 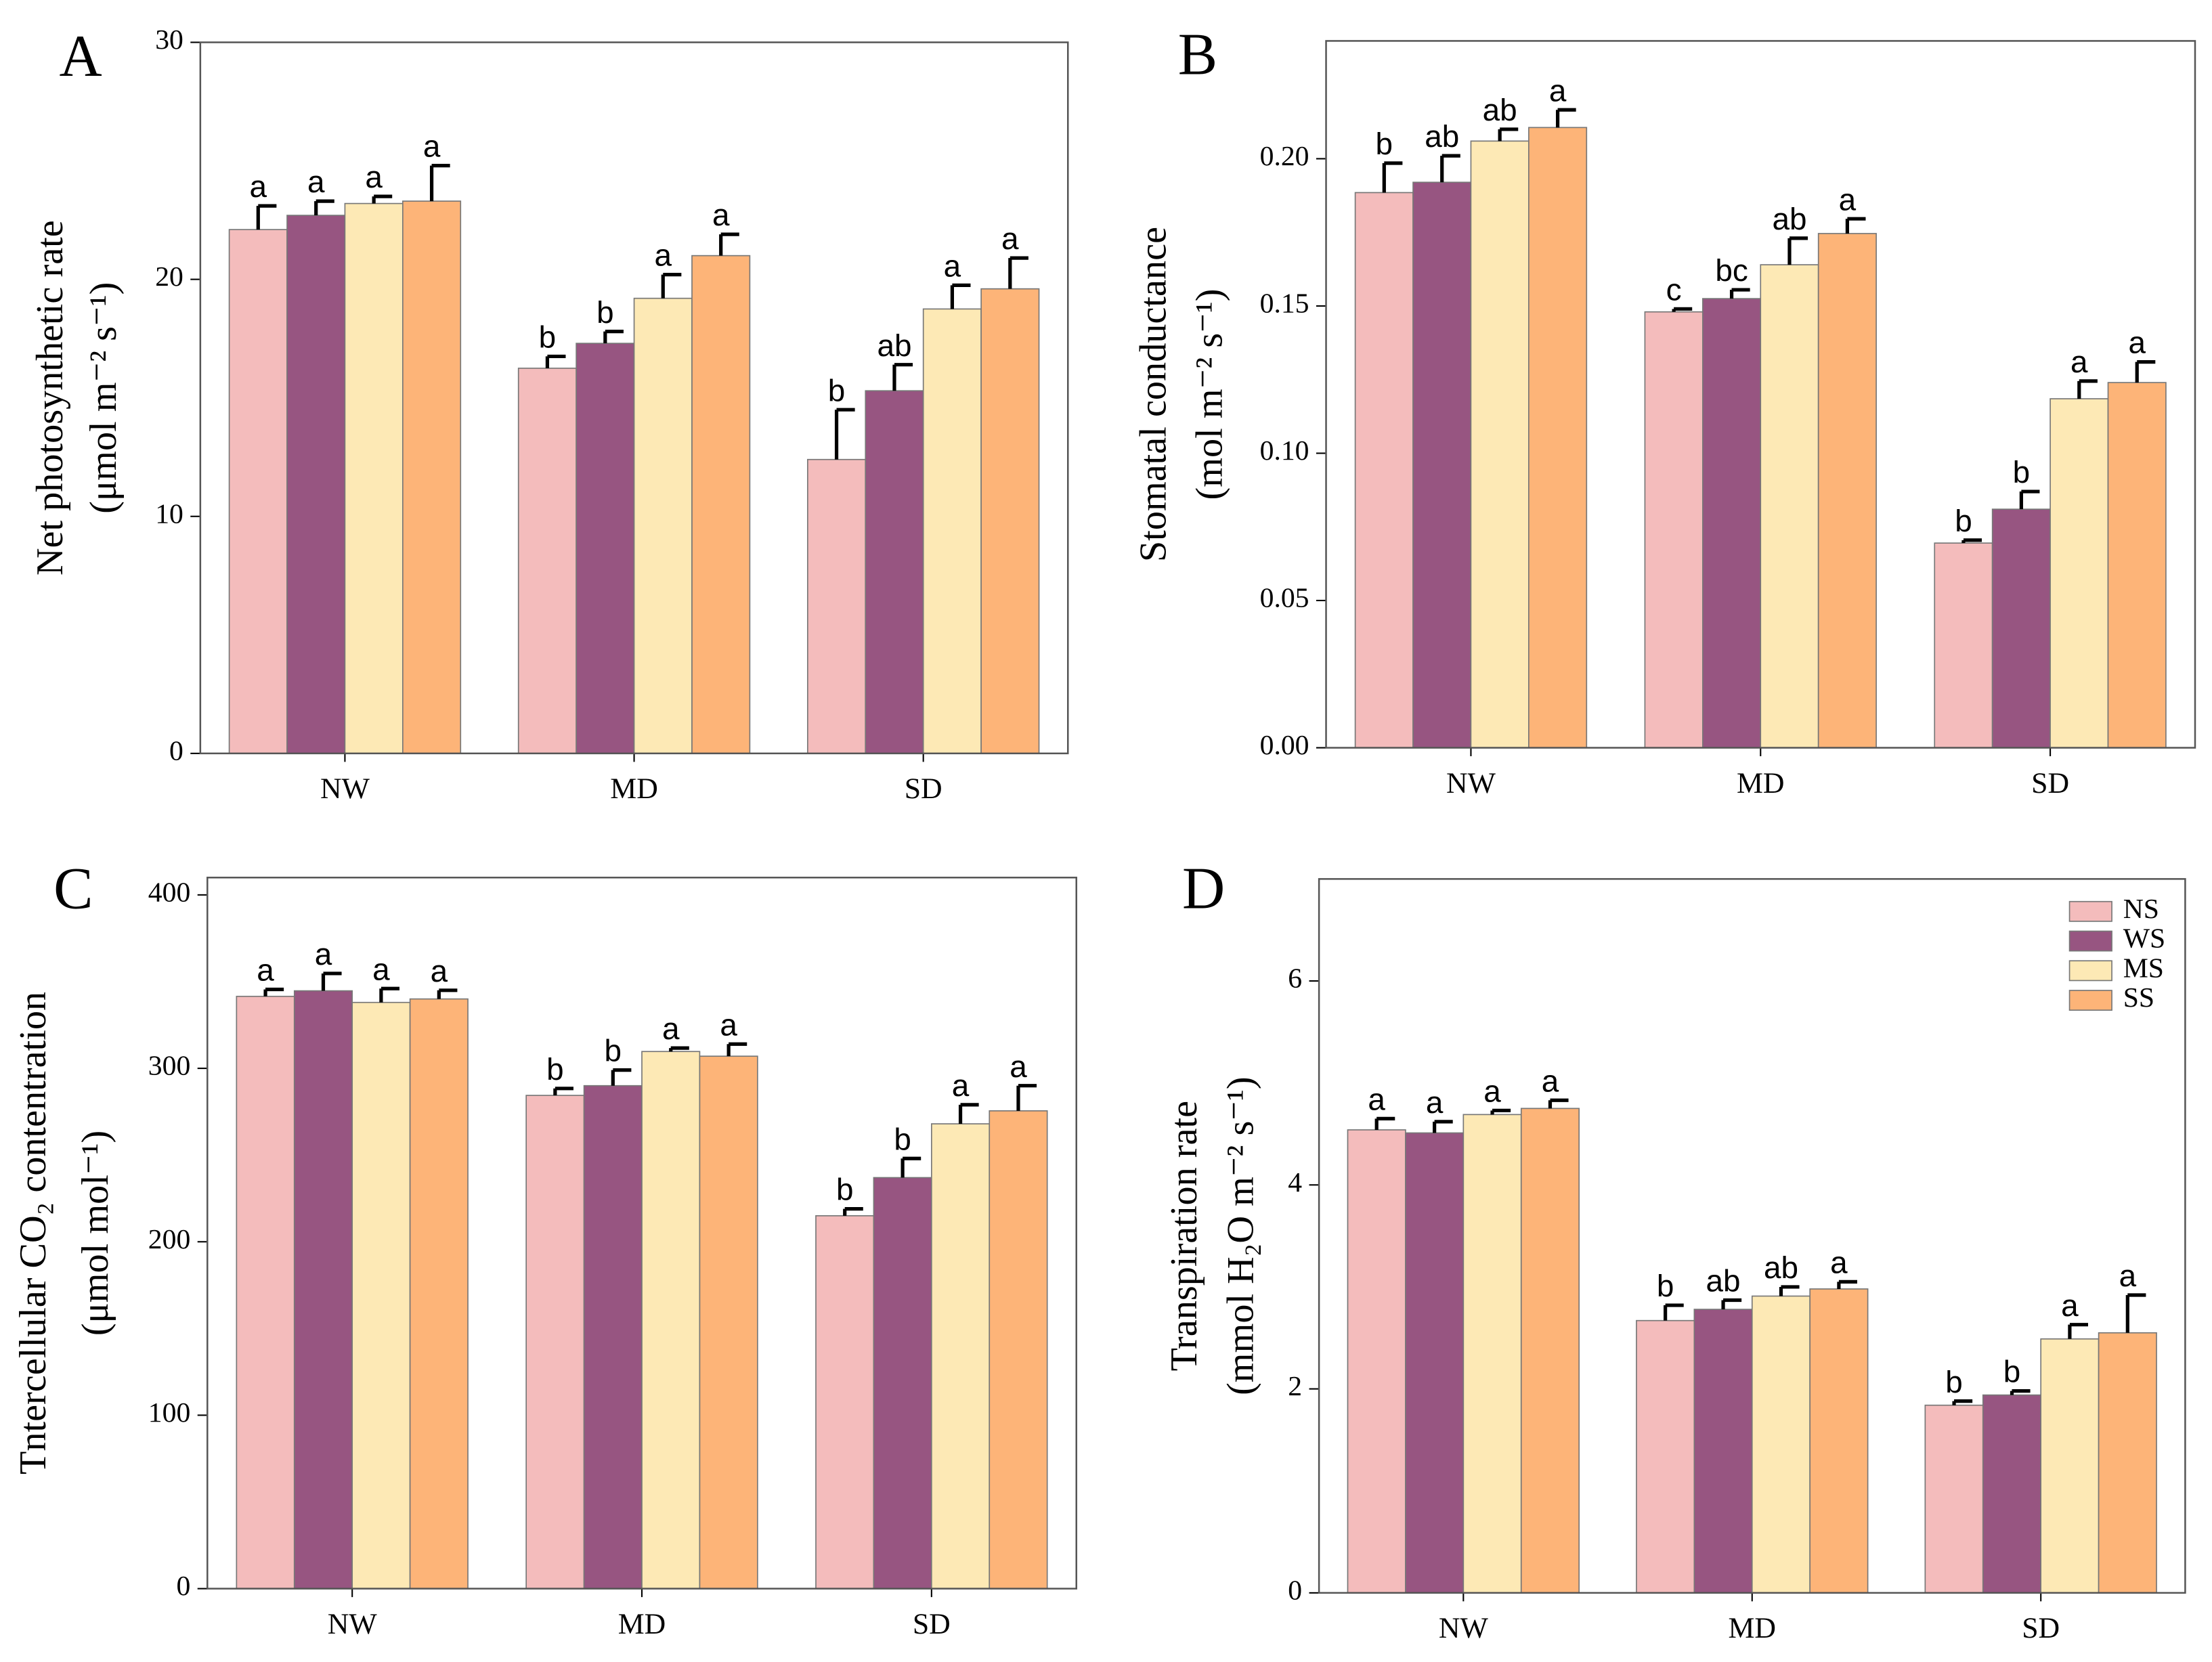 I want to click on y-tick-label: 400, so click(x=169, y=892).